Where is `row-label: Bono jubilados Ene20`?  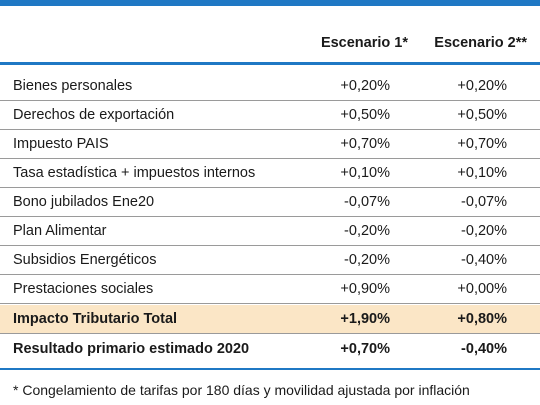
row-label: Bono jubilados Ene20 is located at coordinates (84, 202).